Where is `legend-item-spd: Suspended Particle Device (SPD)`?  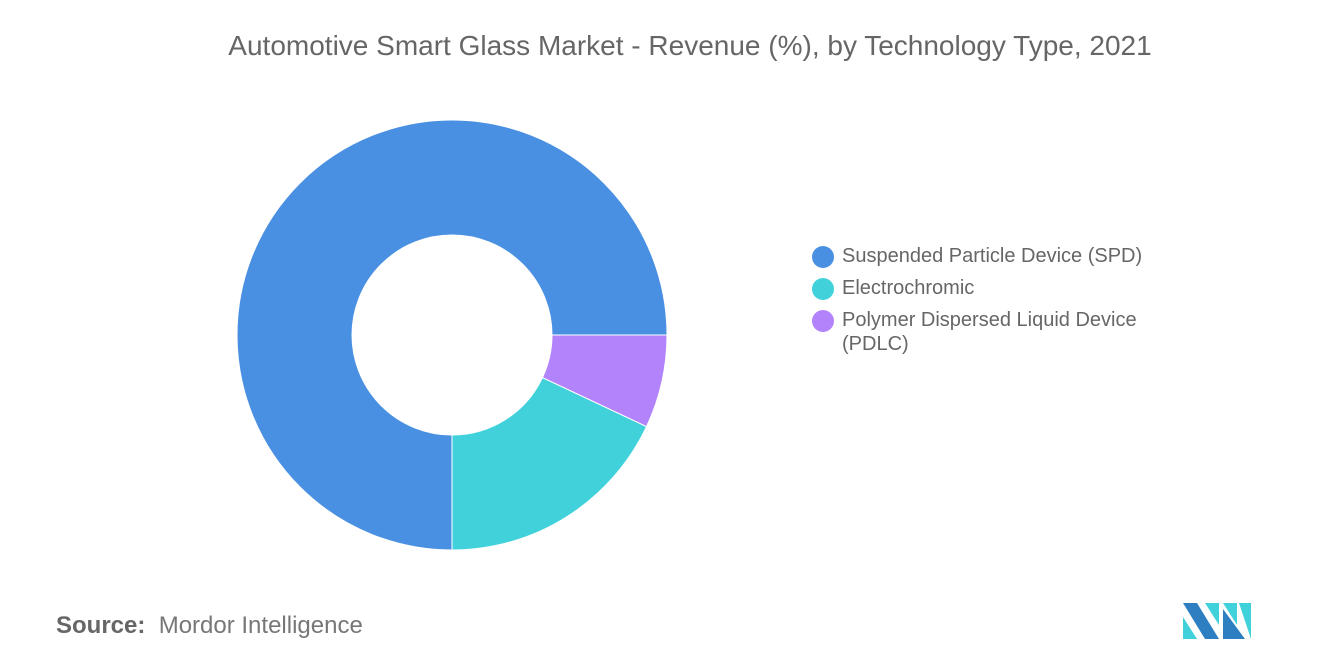
legend-item-spd: Suspended Particle Device (SPD) is located at coordinates (1002, 256).